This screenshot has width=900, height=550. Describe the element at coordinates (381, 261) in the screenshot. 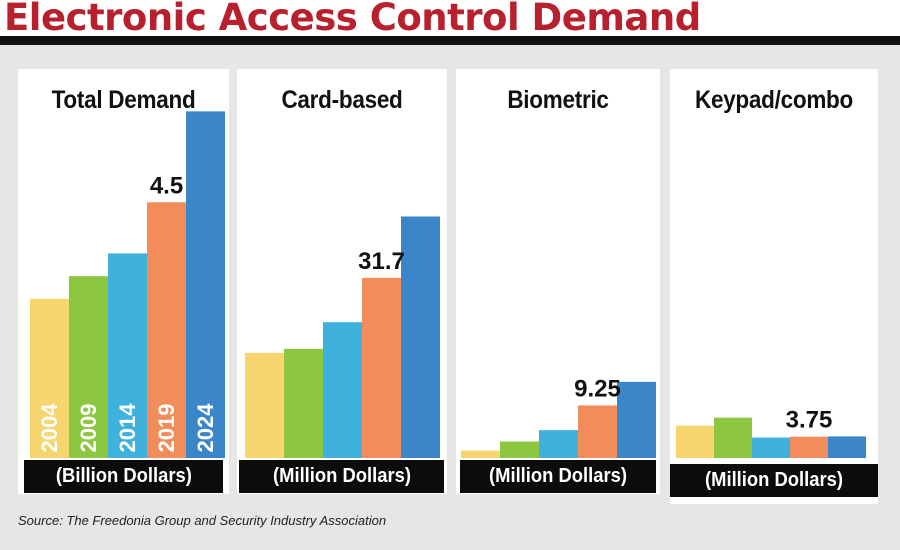

I see `data-label-2019: 31.7` at that location.